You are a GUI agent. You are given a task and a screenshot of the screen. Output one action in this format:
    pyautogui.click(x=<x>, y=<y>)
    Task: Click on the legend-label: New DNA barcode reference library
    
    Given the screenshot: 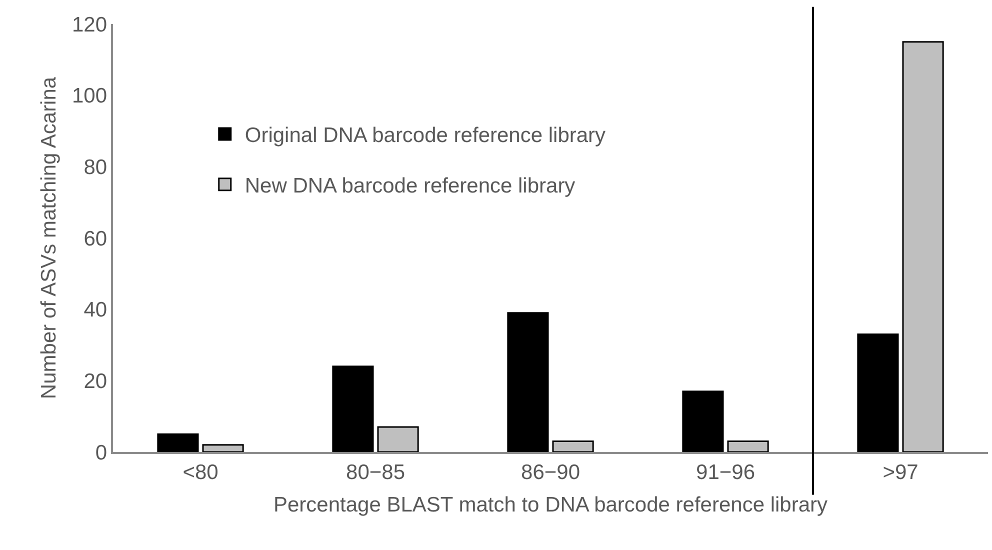 What is the action you would take?
    pyautogui.click(x=410, y=186)
    